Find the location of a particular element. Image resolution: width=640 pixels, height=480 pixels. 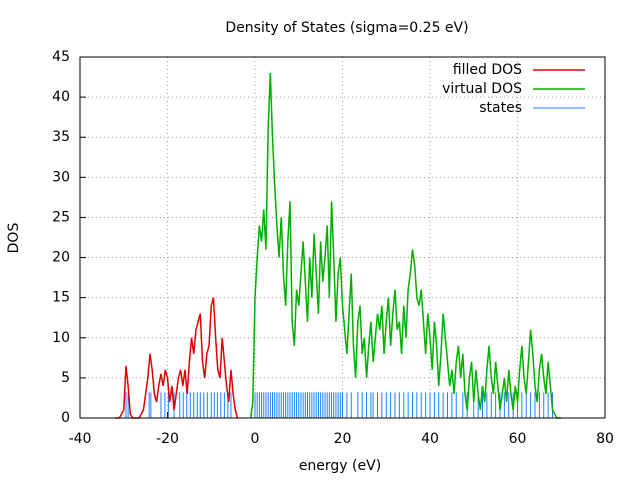

y-tick-label: 35 is located at coordinates (61, 137).